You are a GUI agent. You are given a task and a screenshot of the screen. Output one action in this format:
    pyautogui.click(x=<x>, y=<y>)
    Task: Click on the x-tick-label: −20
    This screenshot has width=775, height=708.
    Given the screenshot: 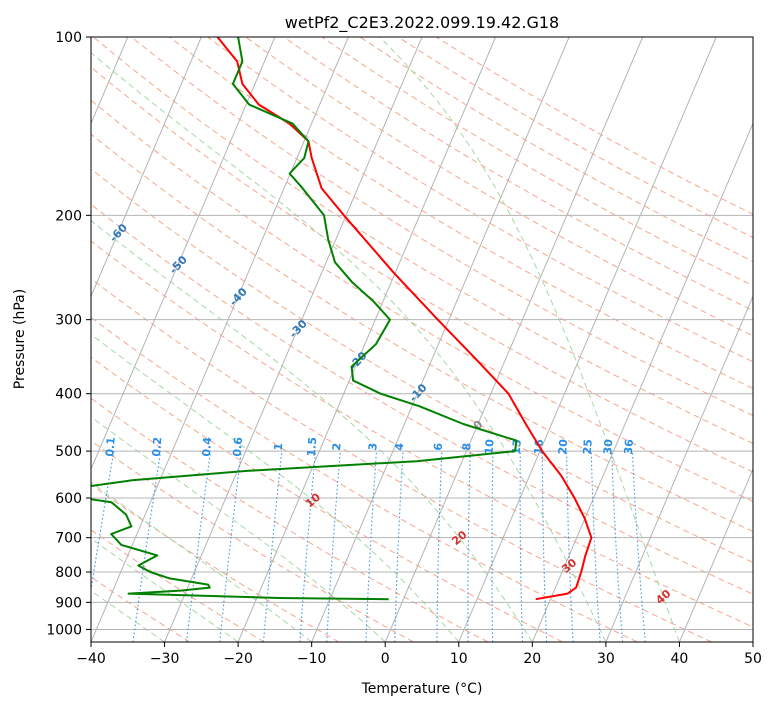 What is the action you would take?
    pyautogui.click(x=238, y=659)
    